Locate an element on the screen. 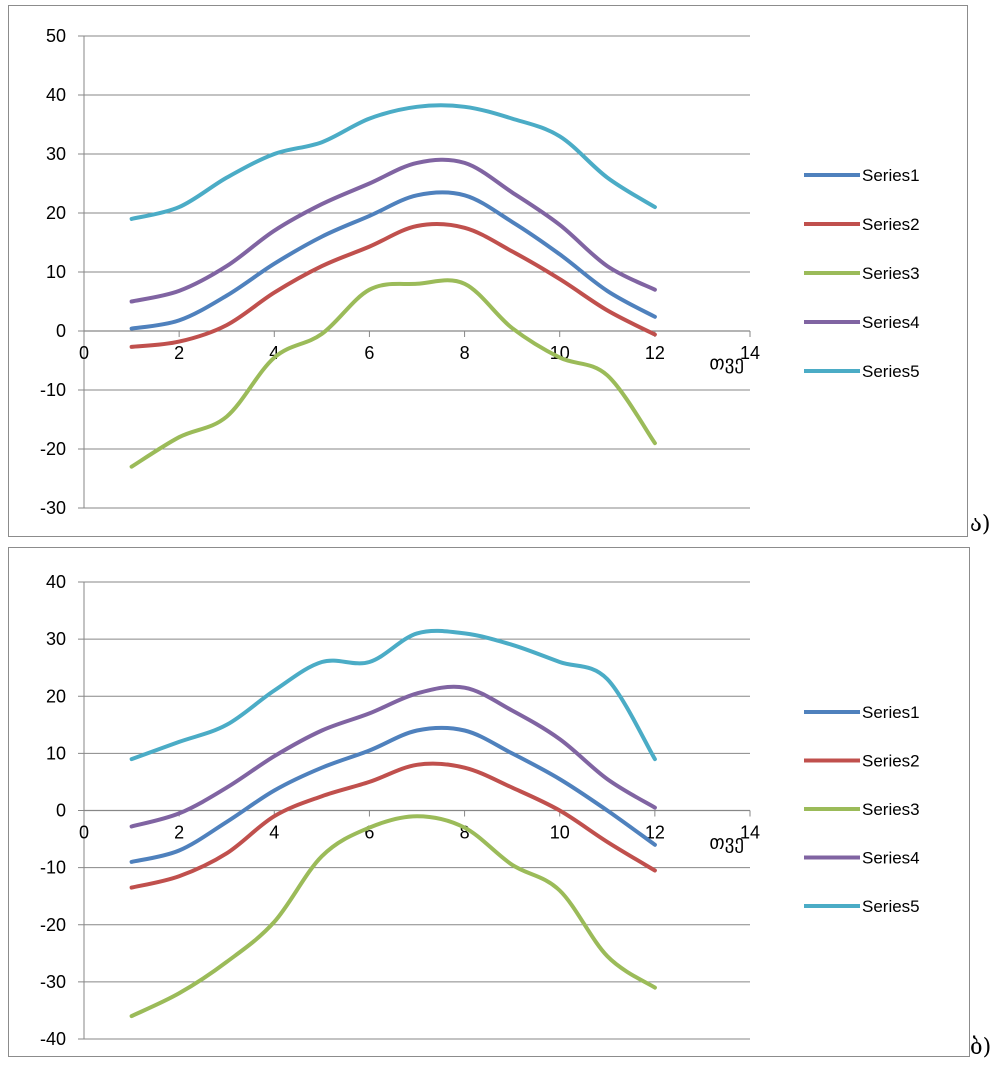 This screenshot has height=1068, width=995. chart-1-legend-item-3: Series3 is located at coordinates (862, 809).